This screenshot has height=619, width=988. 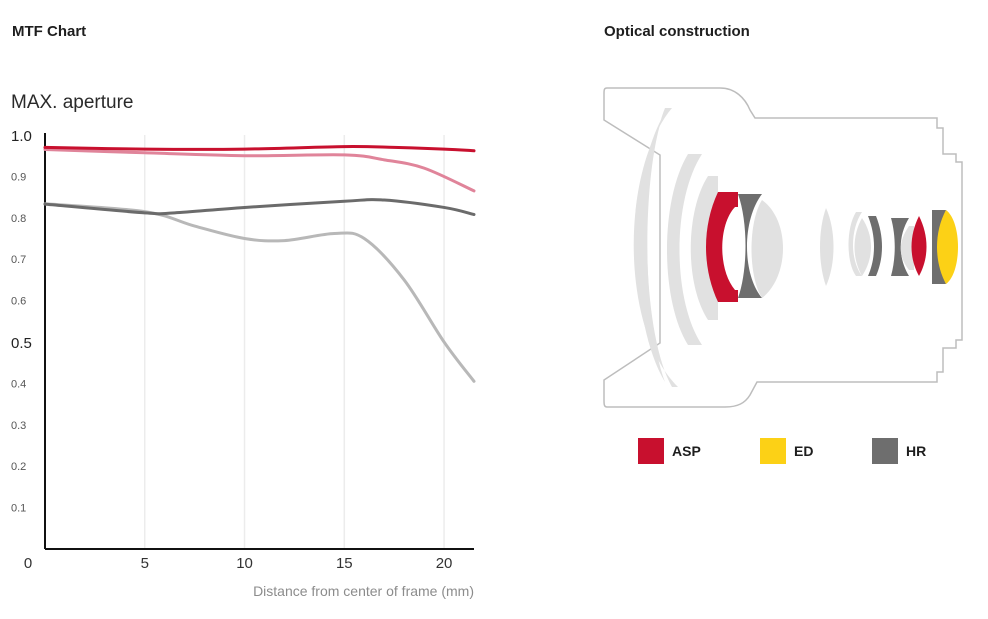 What do you see at coordinates (72, 102) in the screenshot?
I see `chart-title: MAX. aperture` at bounding box center [72, 102].